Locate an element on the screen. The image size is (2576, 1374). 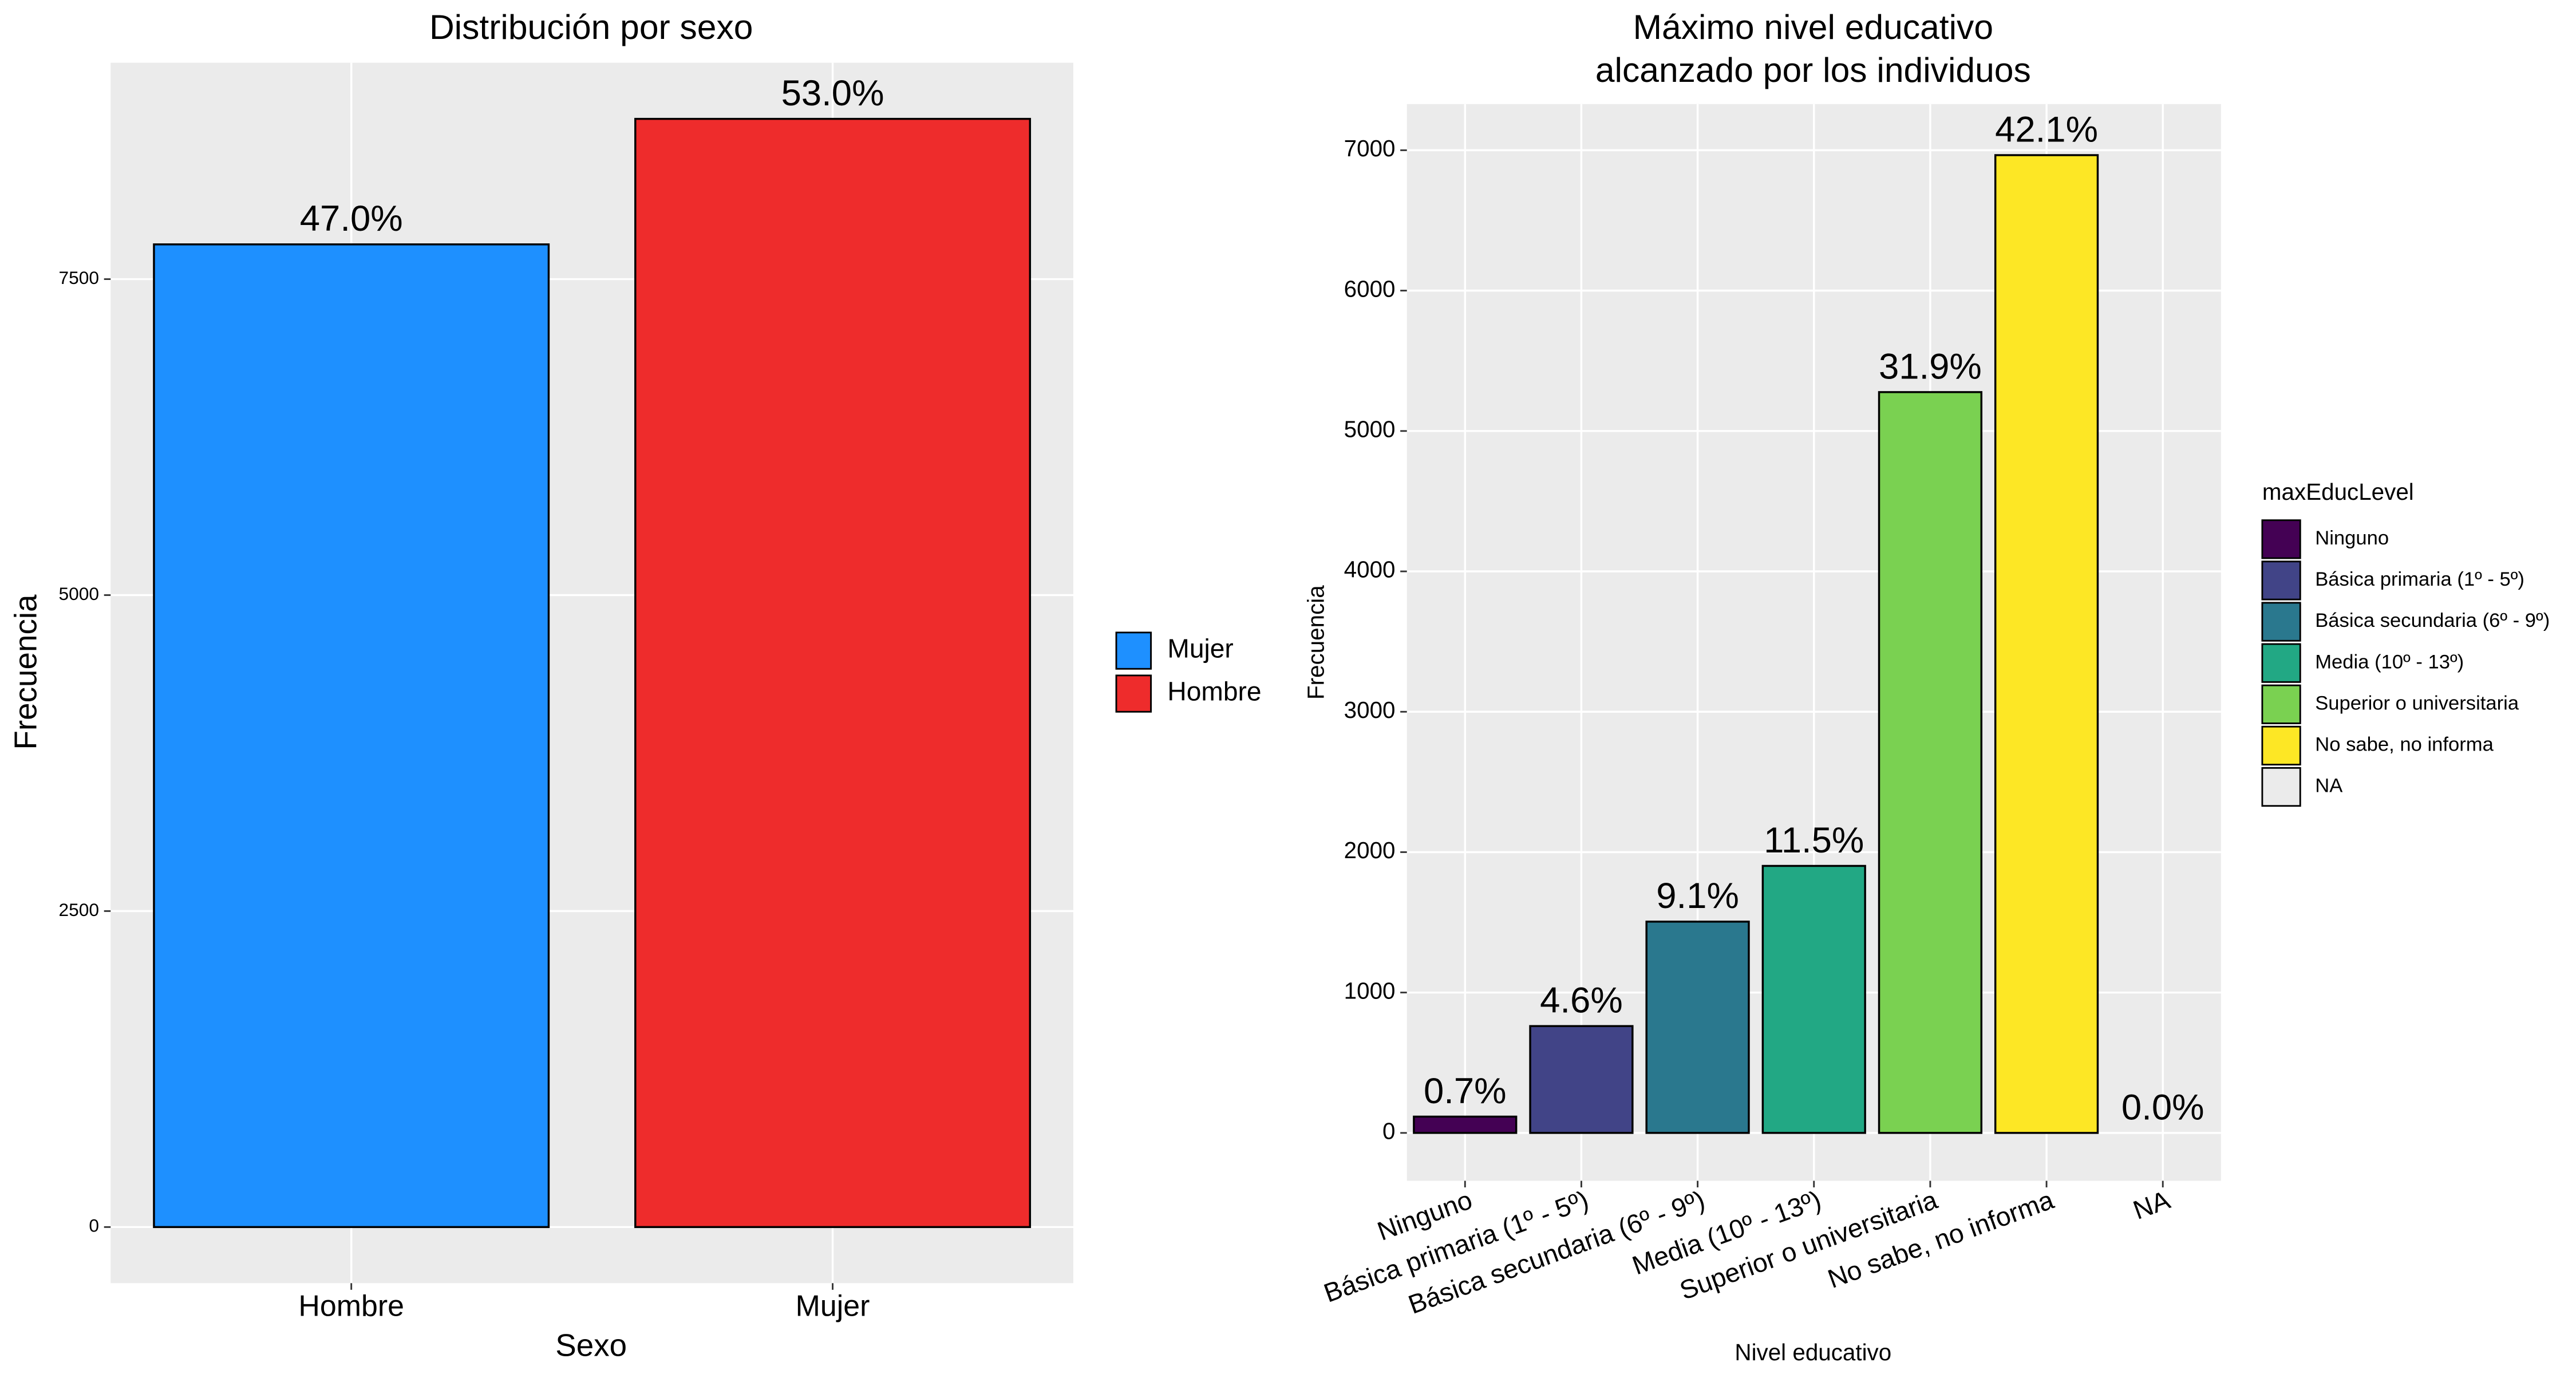
value-label: 4.6% is located at coordinates (1581, 1001).